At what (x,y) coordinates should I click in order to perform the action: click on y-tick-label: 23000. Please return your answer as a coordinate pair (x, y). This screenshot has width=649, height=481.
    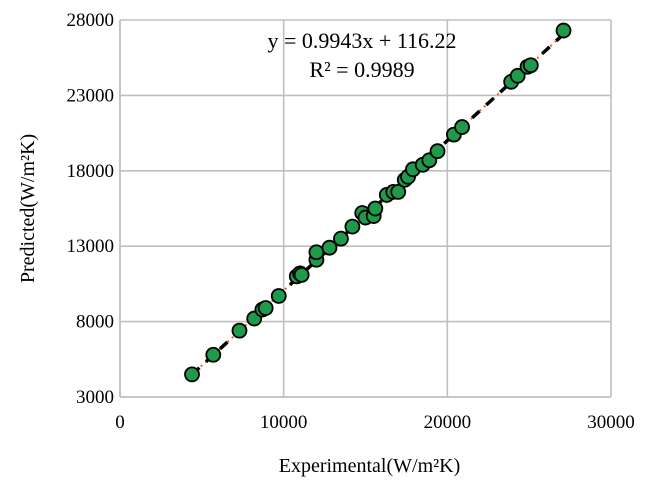
    Looking at the image, I should click on (91, 95).